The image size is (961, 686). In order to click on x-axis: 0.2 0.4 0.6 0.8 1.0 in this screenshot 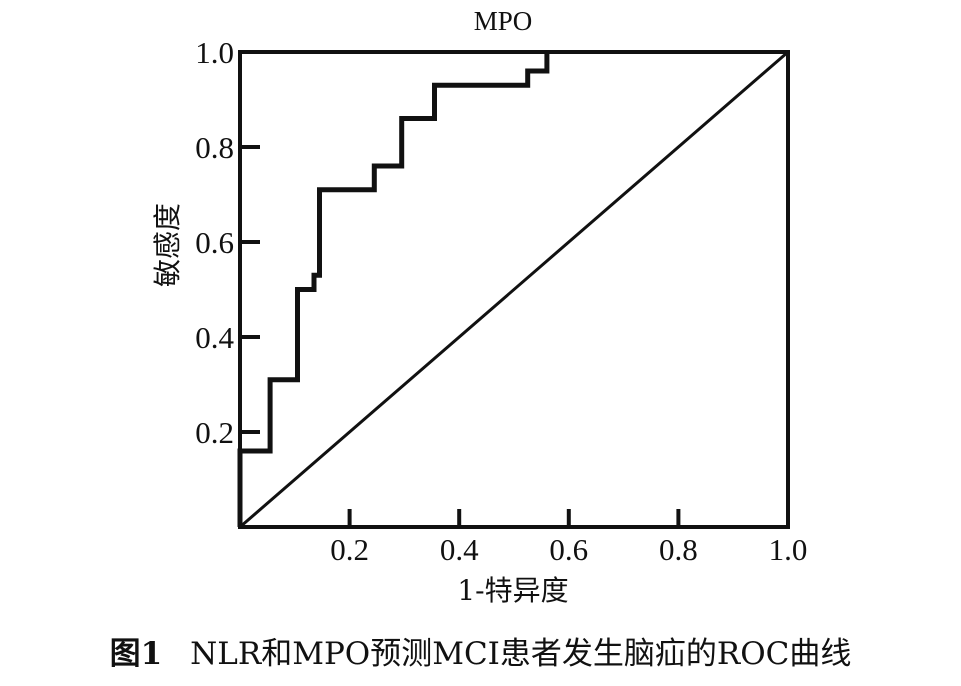, I will do `click(568, 538)`.